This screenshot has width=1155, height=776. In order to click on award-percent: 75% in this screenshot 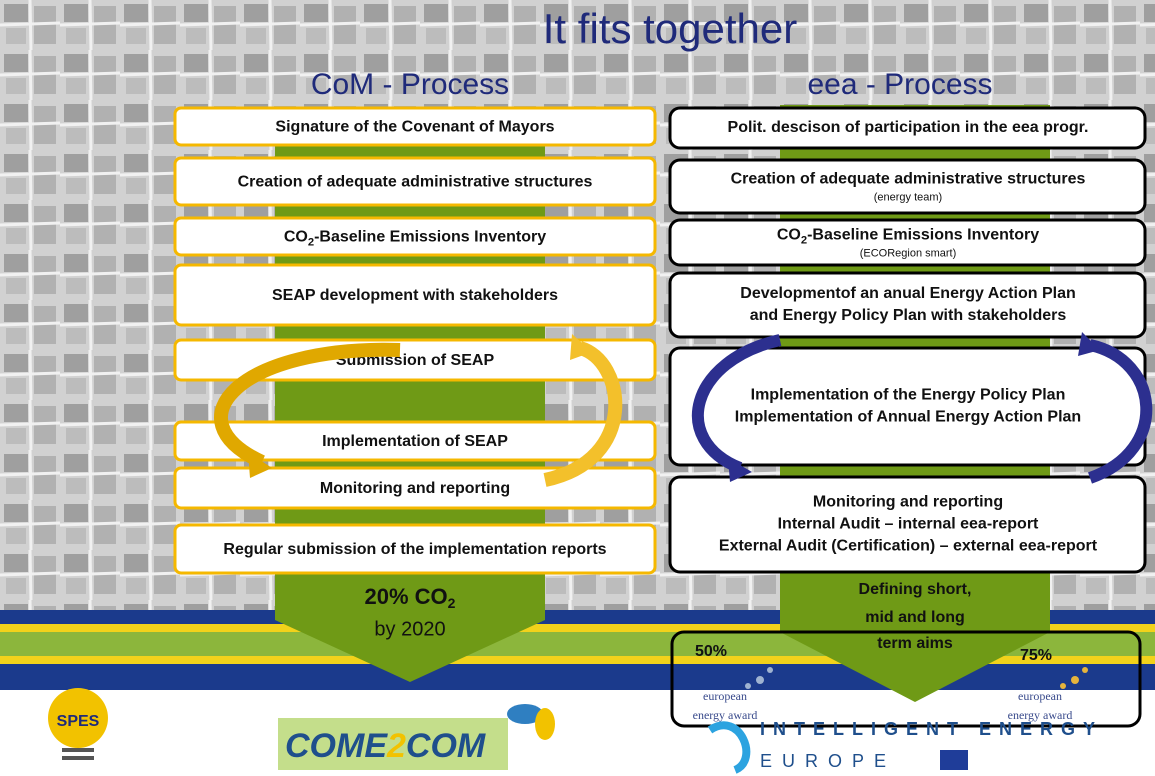, I will do `click(1036, 655)`.